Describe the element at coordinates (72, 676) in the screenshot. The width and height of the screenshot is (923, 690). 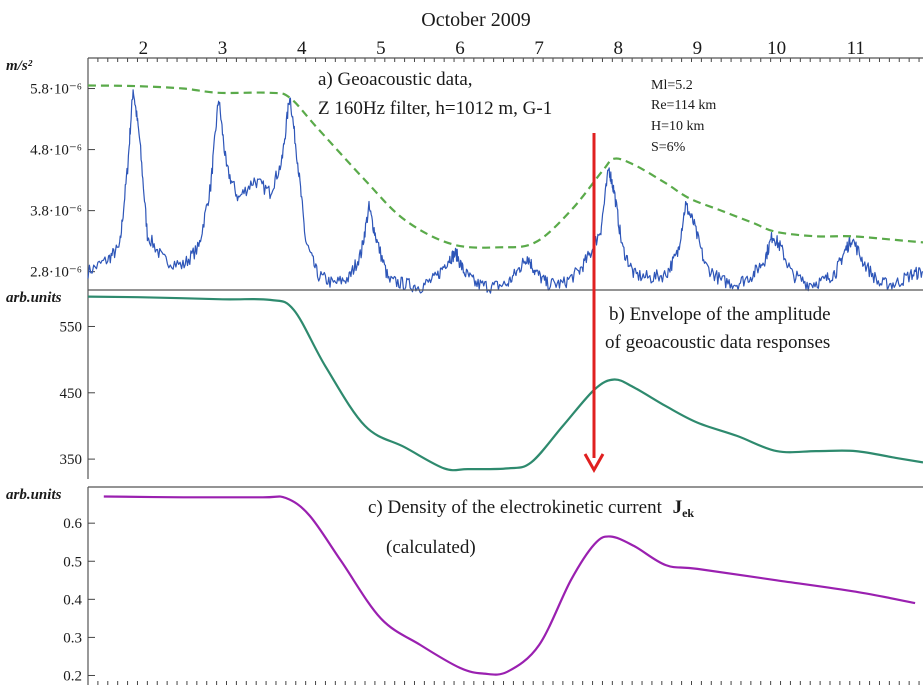
I see `y-tick-label: 0.2` at that location.